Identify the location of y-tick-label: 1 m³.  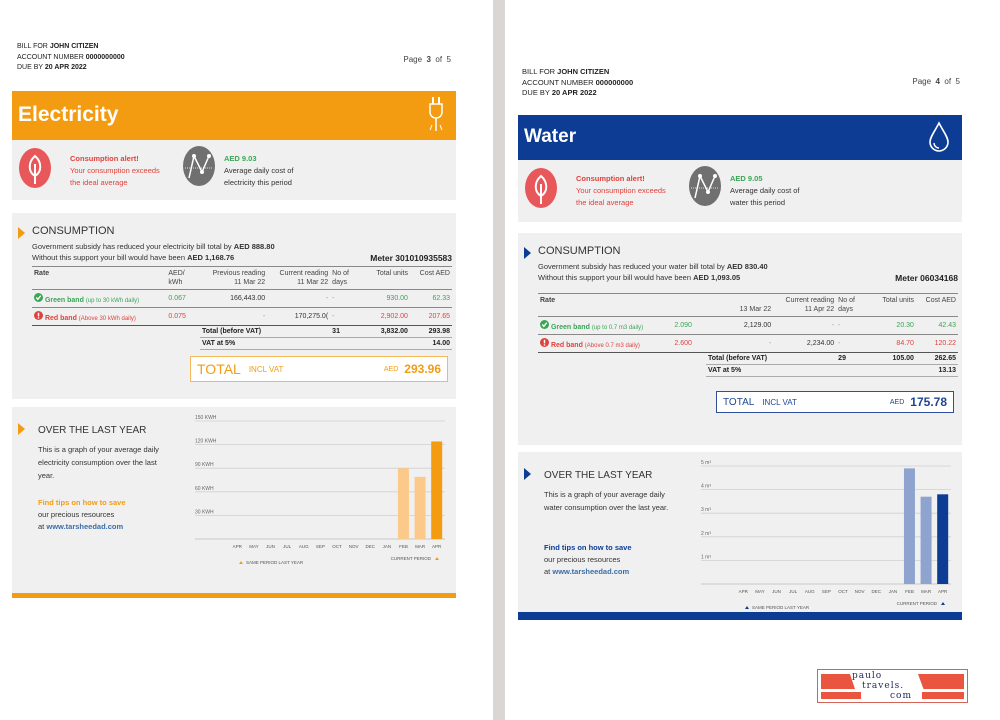
(706, 557).